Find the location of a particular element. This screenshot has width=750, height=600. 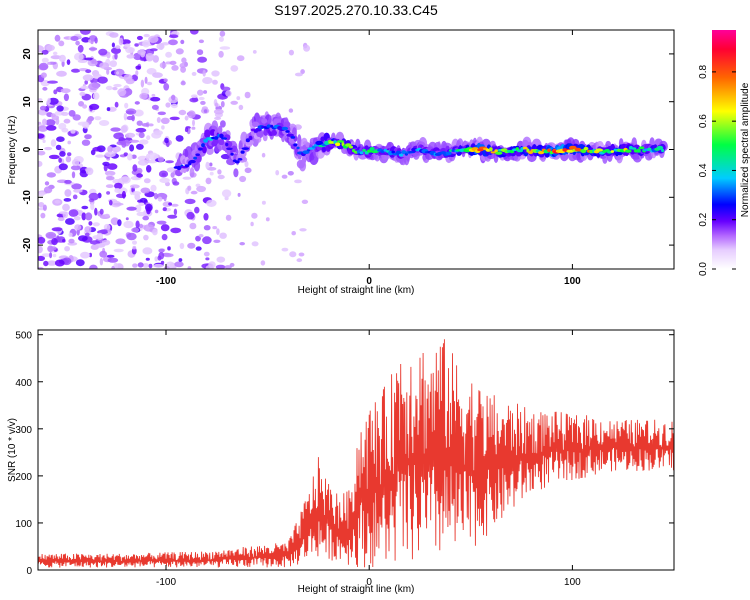

y-tick-label: 10 is located at coordinates (27, 102).